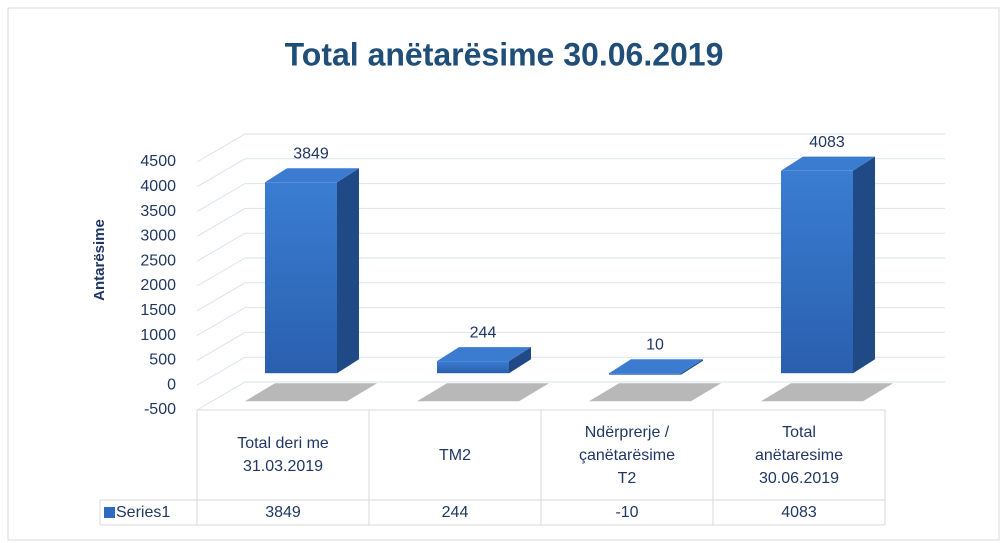 This screenshot has width=1008, height=543. Describe the element at coordinates (158, 285) in the screenshot. I see `y-tick-label: 2000` at that location.